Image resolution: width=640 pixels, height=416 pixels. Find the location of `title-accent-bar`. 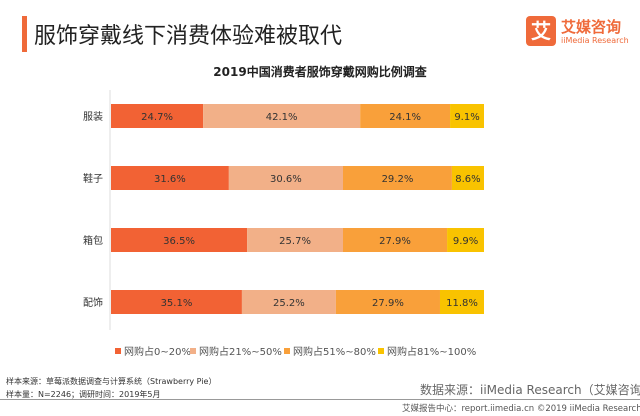

title-accent-bar is located at coordinates (24, 34).